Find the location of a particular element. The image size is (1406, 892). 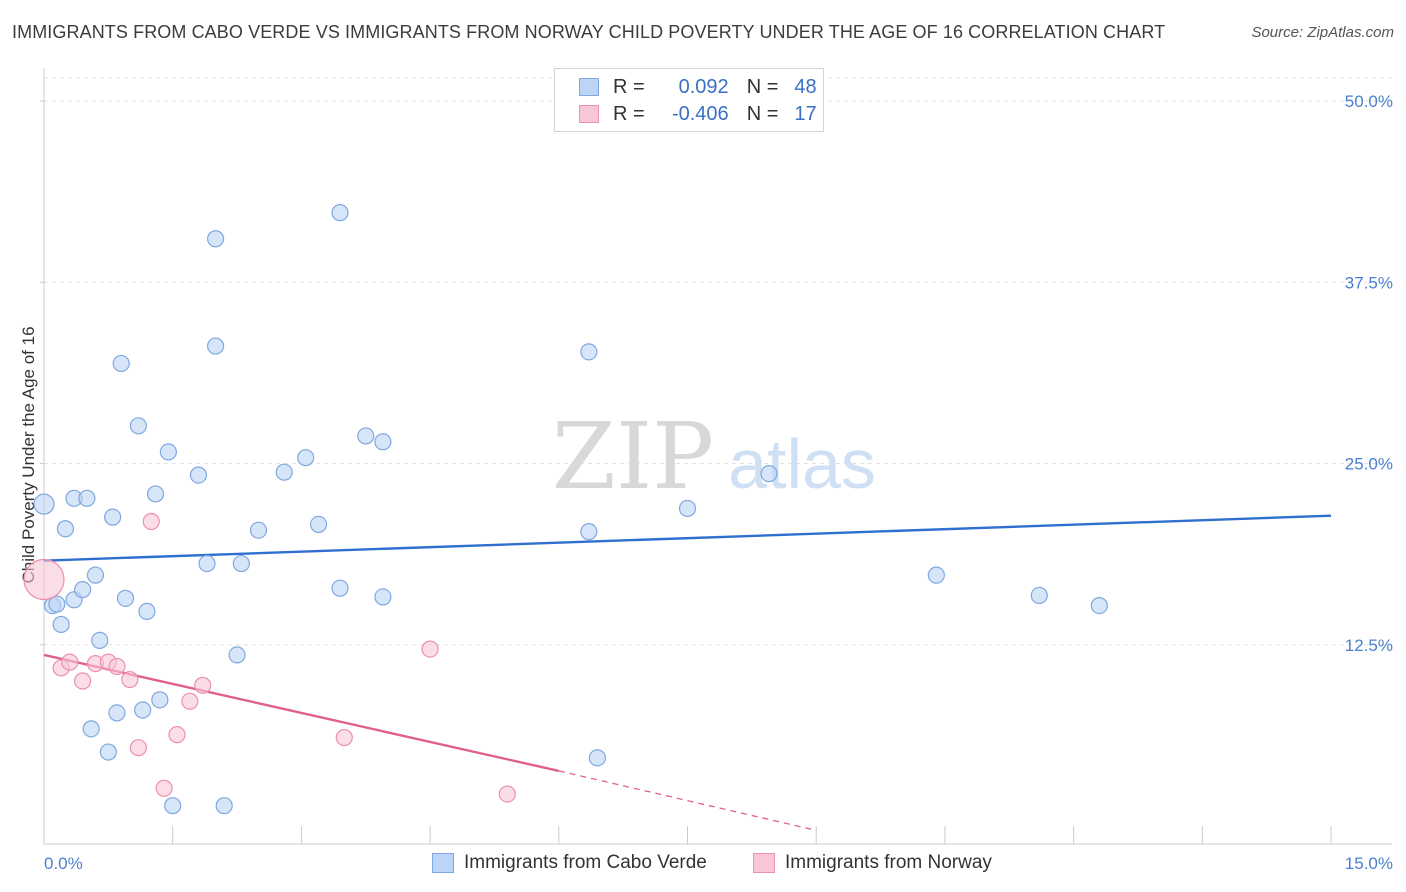

trend-line-norway-extension is located at coordinates (687, 800).